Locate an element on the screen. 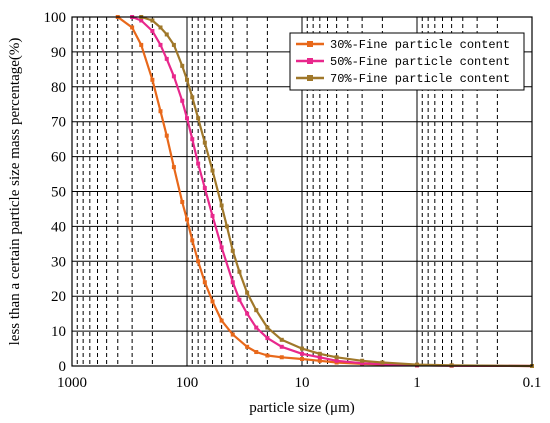  x-tick-label: 1 is located at coordinates (417, 383).